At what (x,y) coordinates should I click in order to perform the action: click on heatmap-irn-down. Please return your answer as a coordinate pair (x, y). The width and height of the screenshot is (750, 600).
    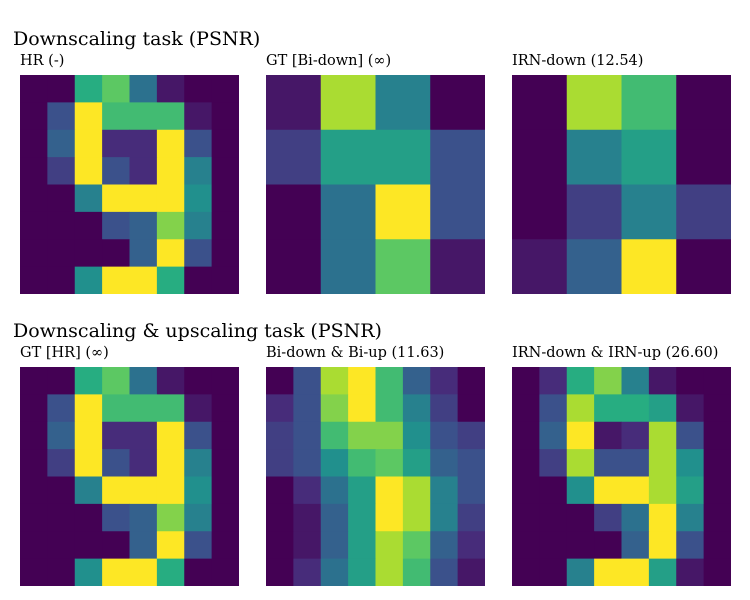
    Looking at the image, I should click on (621, 184).